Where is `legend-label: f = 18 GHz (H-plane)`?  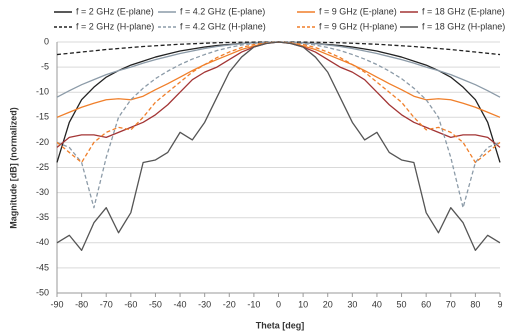
legend-label: f = 18 GHz (H-plane) is located at coordinates (463, 26).